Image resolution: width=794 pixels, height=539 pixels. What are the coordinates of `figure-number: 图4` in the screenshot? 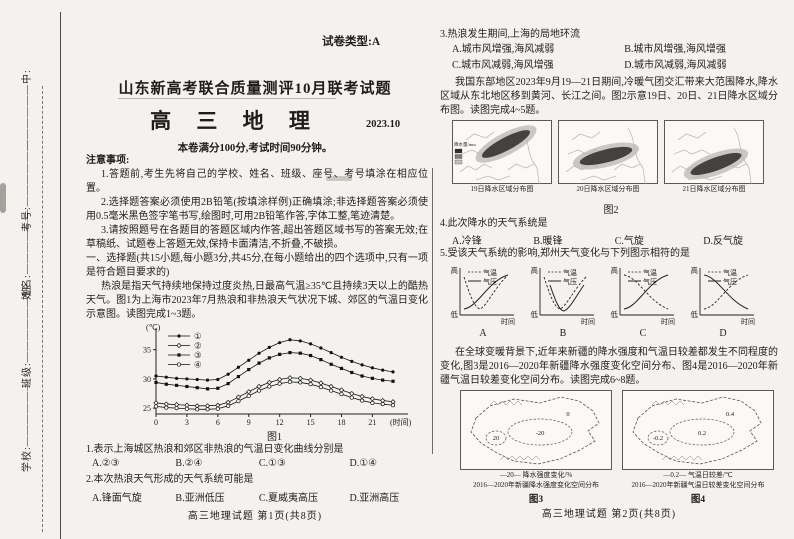 It's located at (698, 500).